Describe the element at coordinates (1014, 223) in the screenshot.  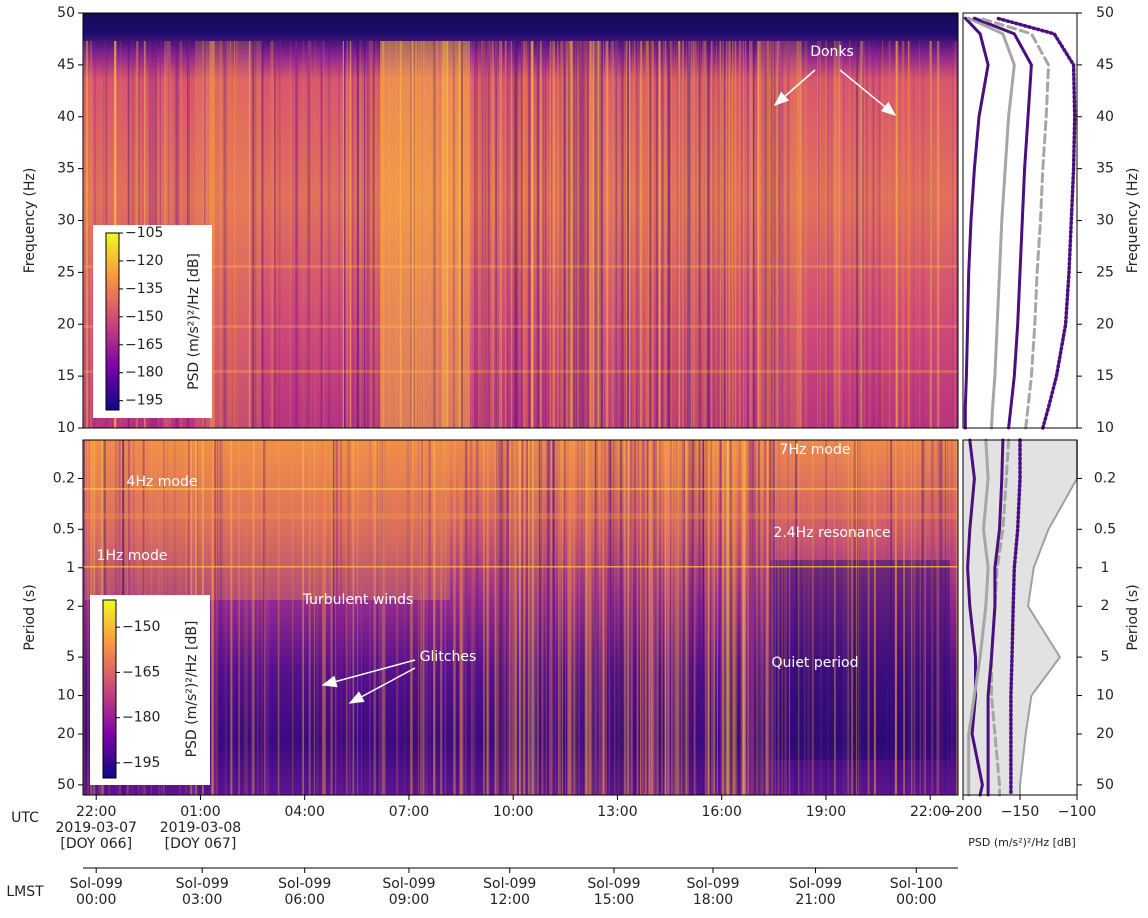
I see `series-line` at that location.